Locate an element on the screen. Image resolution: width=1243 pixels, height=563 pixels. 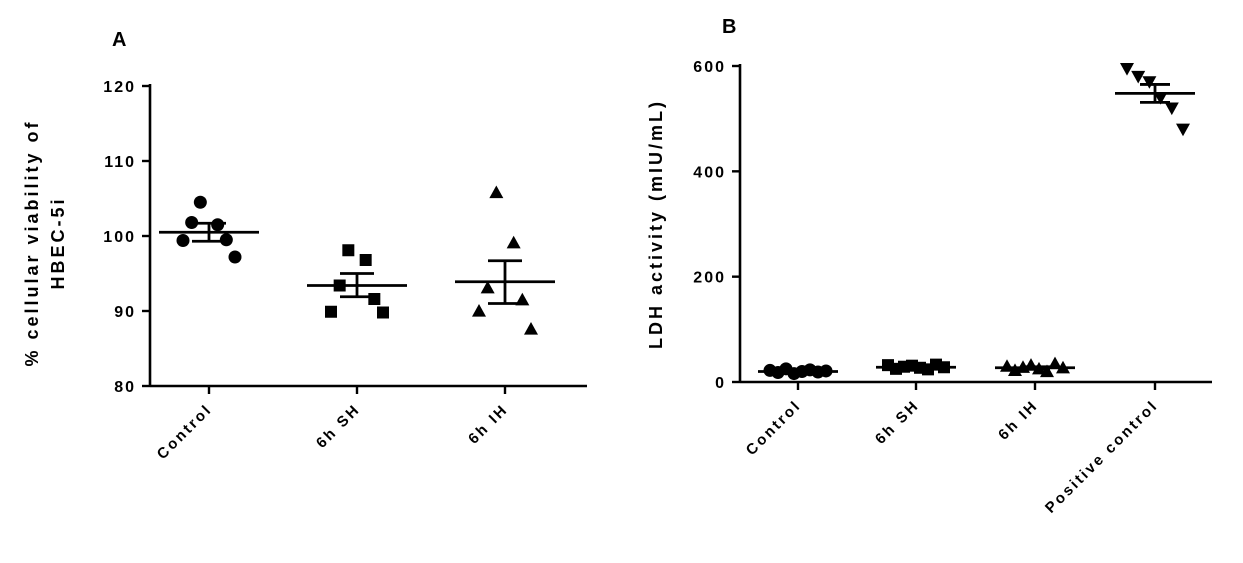
panel-a-y-axis-title-line-2: HBEC-5i is located at coordinates (58, 242).